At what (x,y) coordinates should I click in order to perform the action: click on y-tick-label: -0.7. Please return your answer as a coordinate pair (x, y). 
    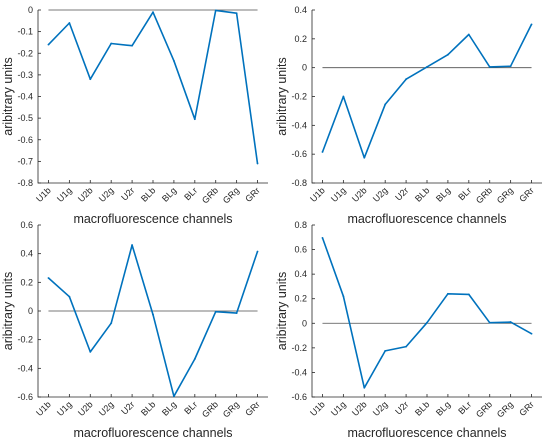
    Looking at the image, I should click on (25, 161).